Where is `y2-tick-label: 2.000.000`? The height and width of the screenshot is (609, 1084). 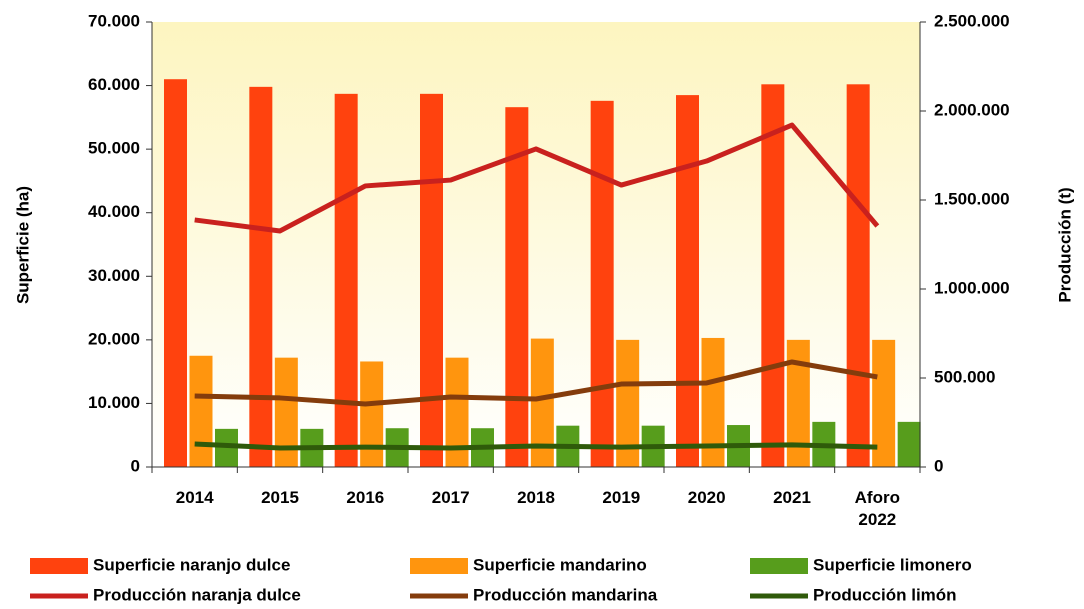 y2-tick-label: 2.000.000 is located at coordinates (972, 109).